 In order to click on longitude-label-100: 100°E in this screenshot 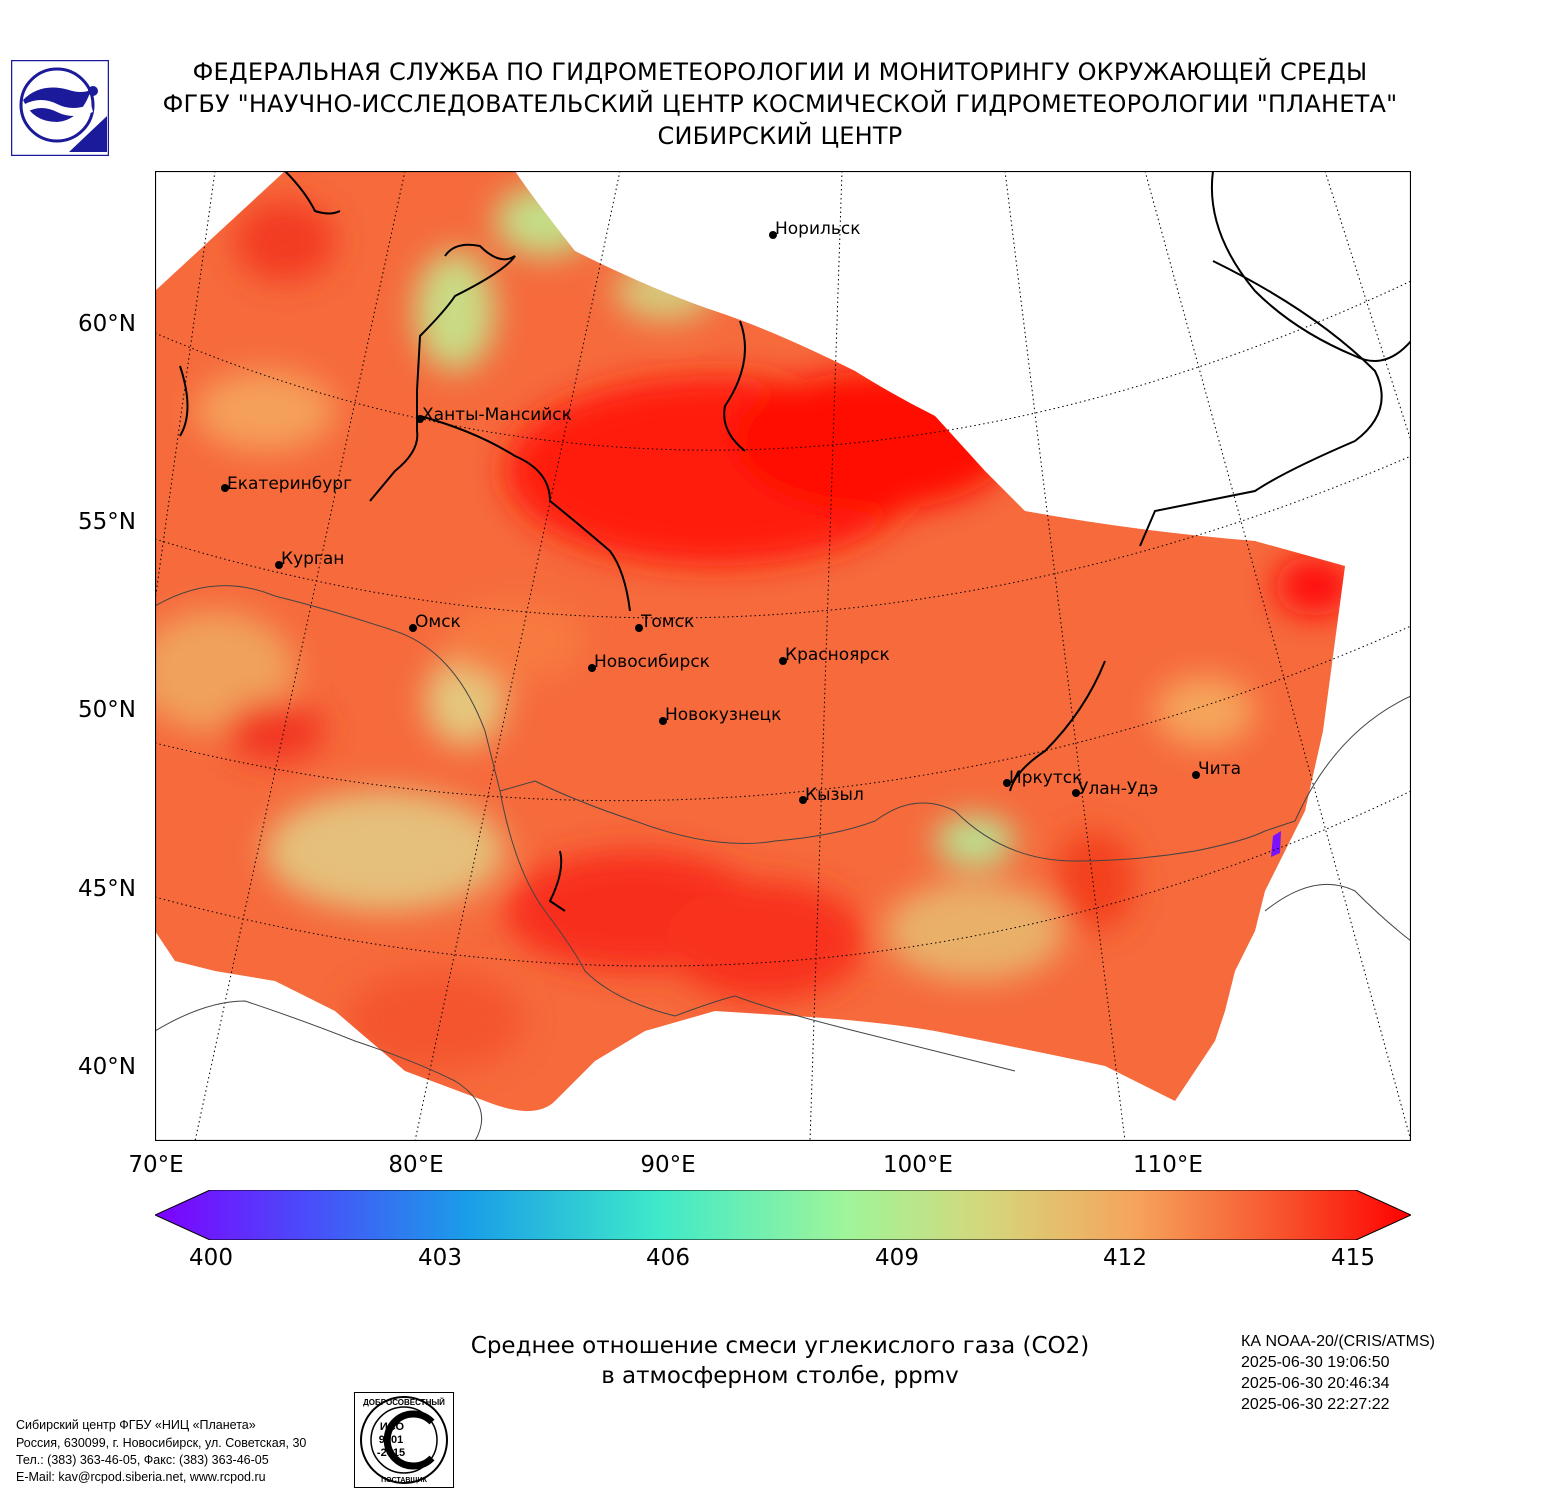, I will do `click(918, 1165)`.